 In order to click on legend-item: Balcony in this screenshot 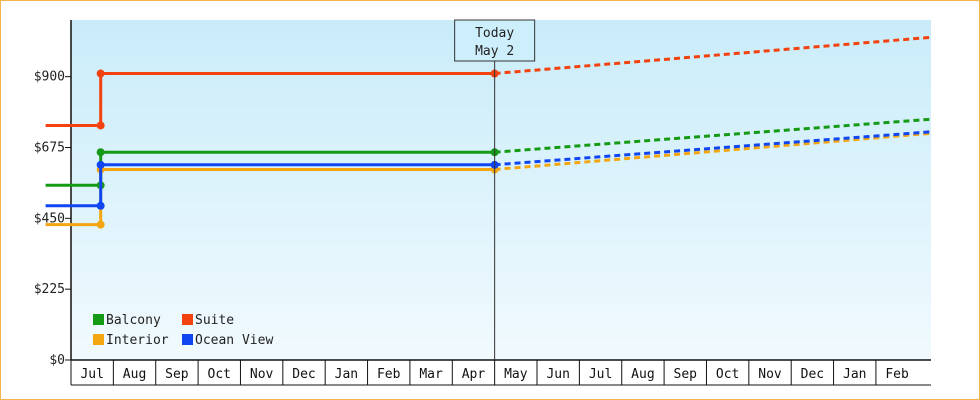, I will do `click(127, 320)`.